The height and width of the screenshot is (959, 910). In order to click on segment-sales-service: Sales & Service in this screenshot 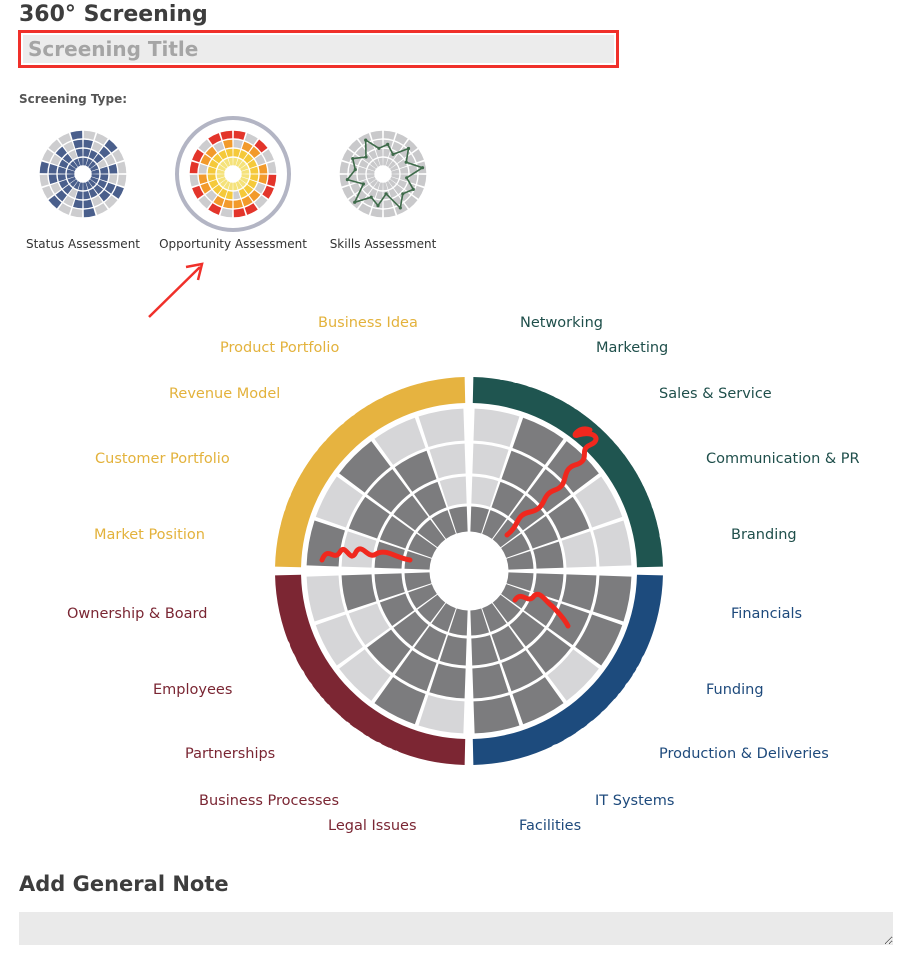, I will do `click(715, 394)`.